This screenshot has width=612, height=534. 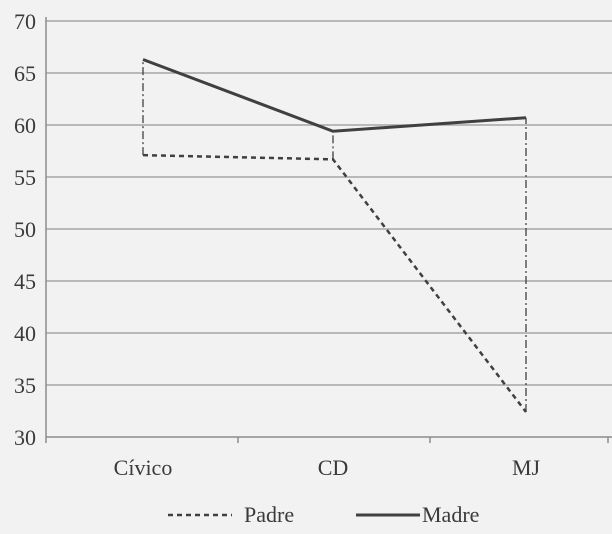 What do you see at coordinates (25, 177) in the screenshot?
I see `y-tick-label-55: 55` at bounding box center [25, 177].